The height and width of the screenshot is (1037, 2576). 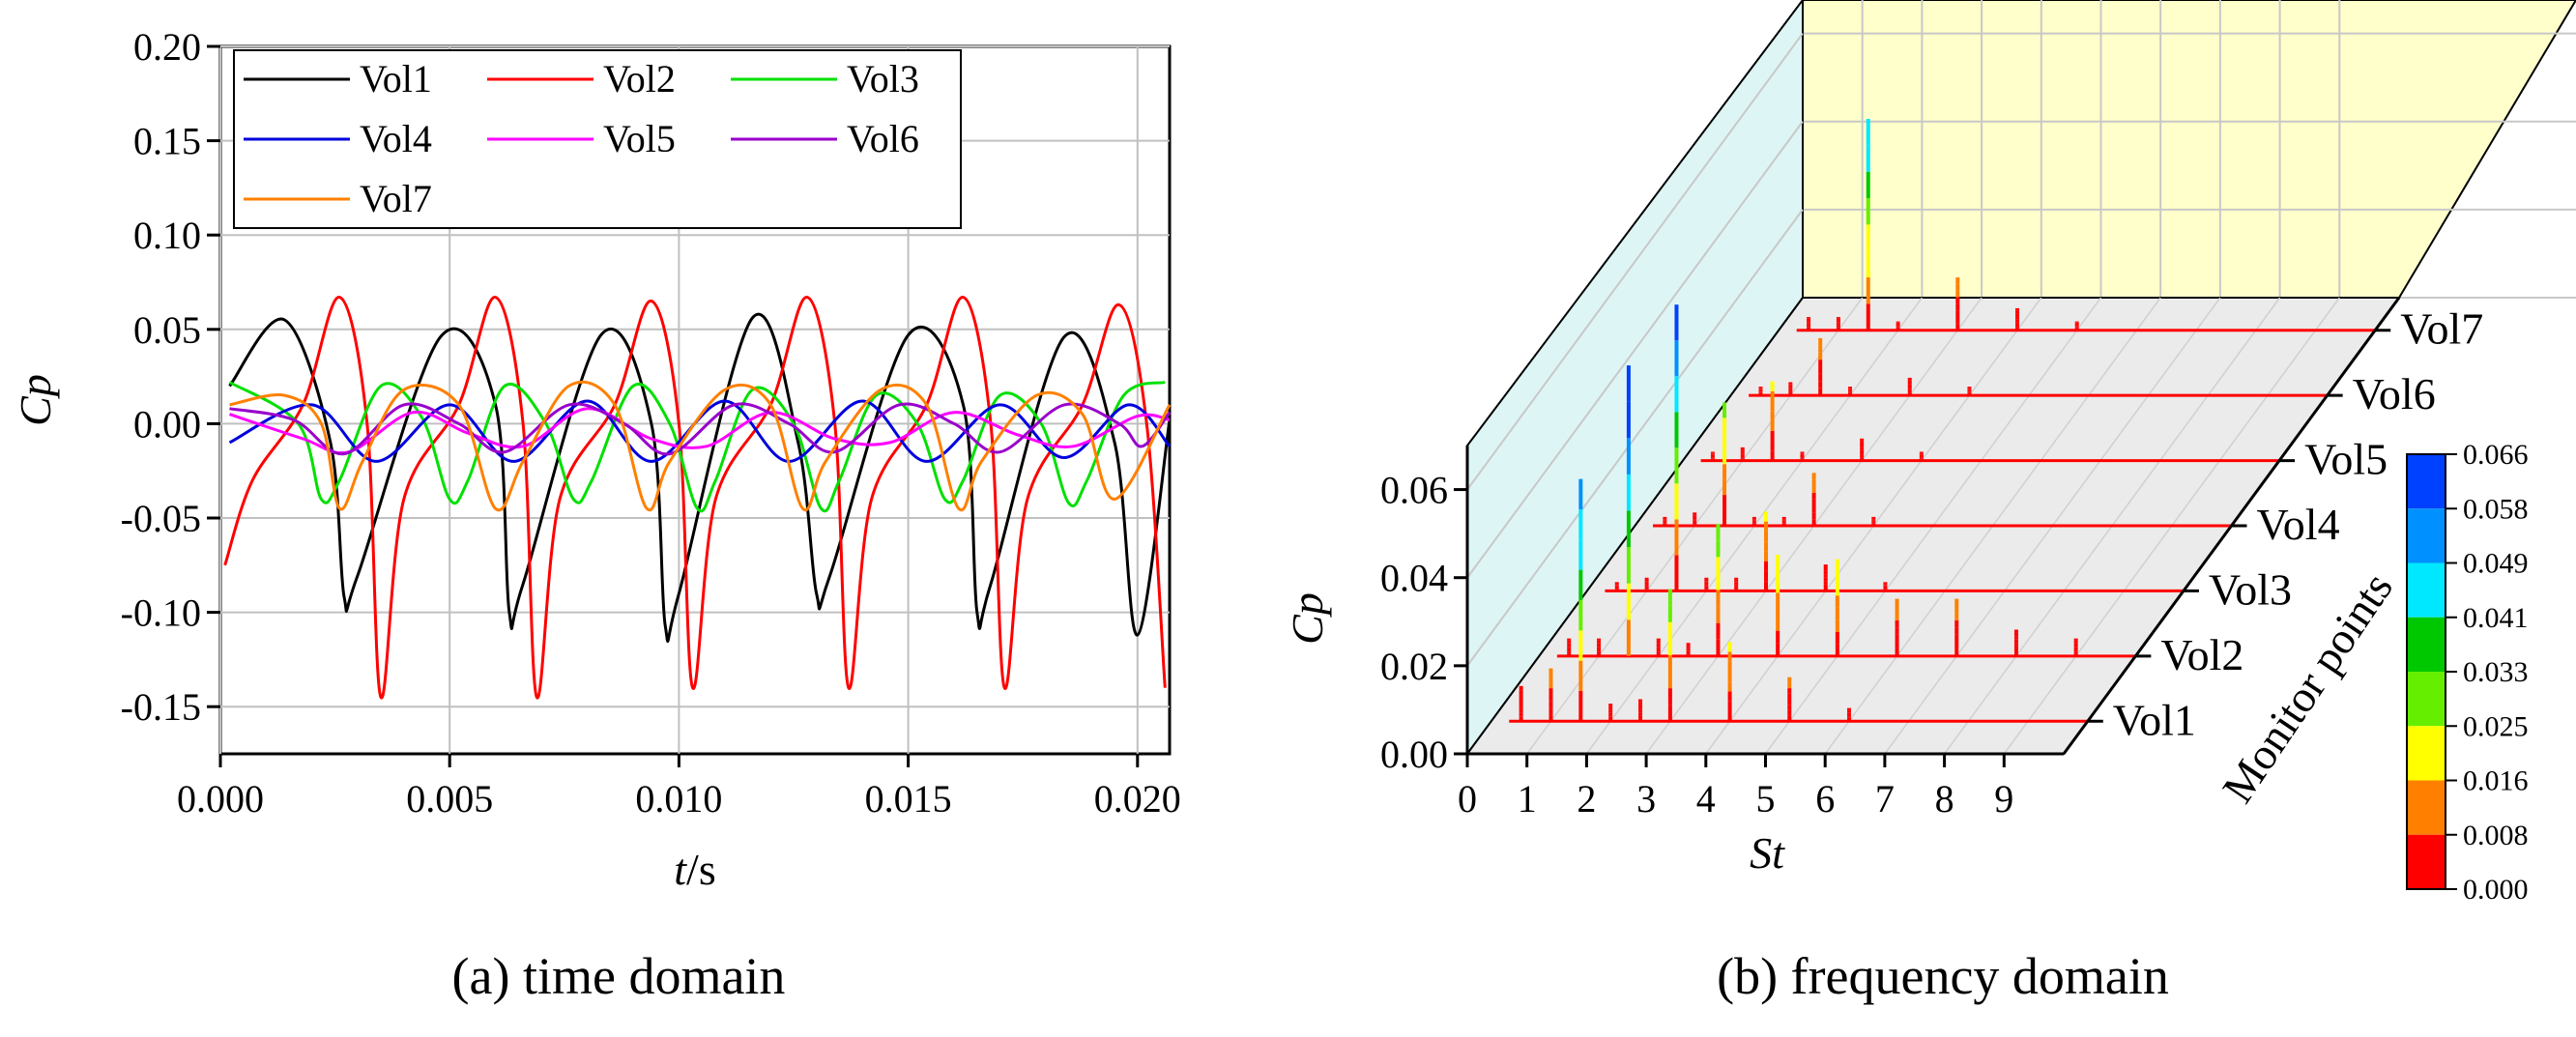 I want to click on x-tick-label: 0.005, so click(x=449, y=799).